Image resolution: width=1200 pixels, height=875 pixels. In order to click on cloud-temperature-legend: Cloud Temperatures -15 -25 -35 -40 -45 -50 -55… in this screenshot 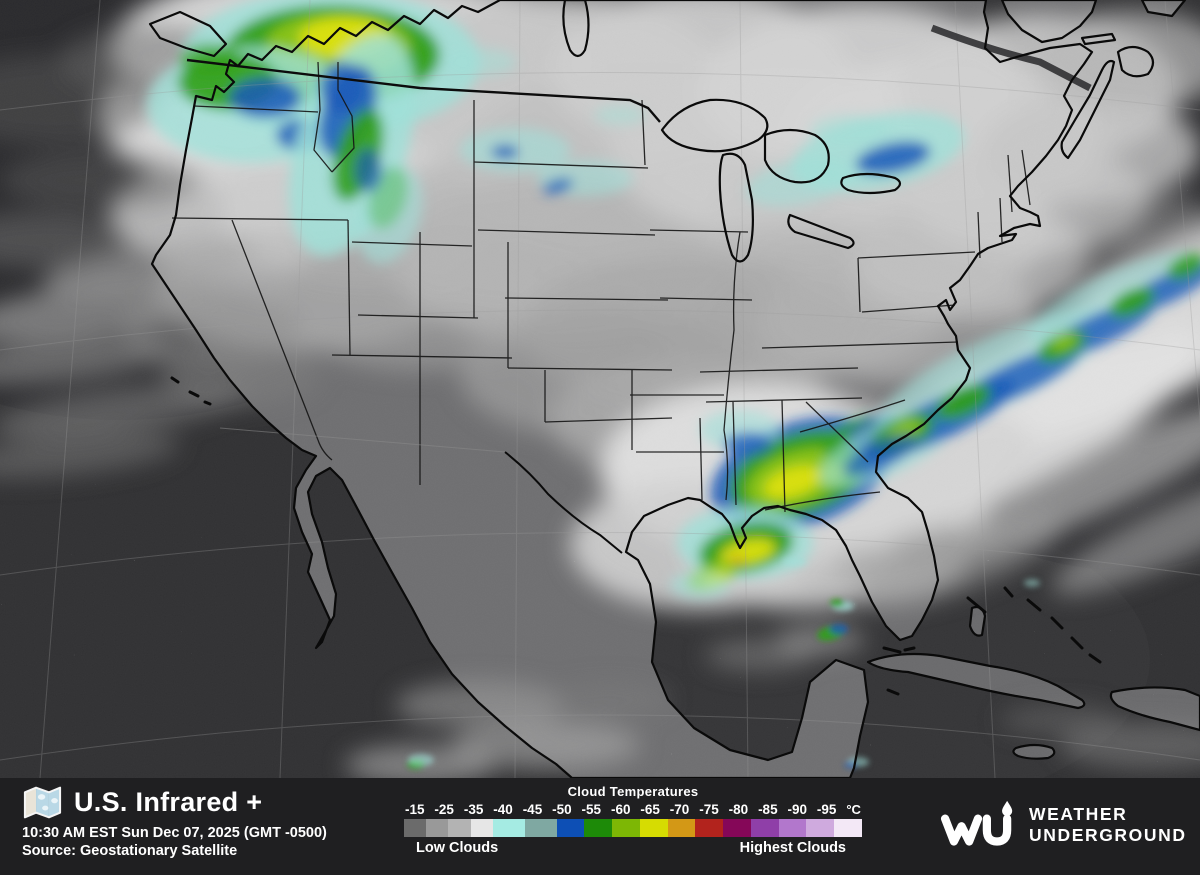, I will do `click(633, 820)`.